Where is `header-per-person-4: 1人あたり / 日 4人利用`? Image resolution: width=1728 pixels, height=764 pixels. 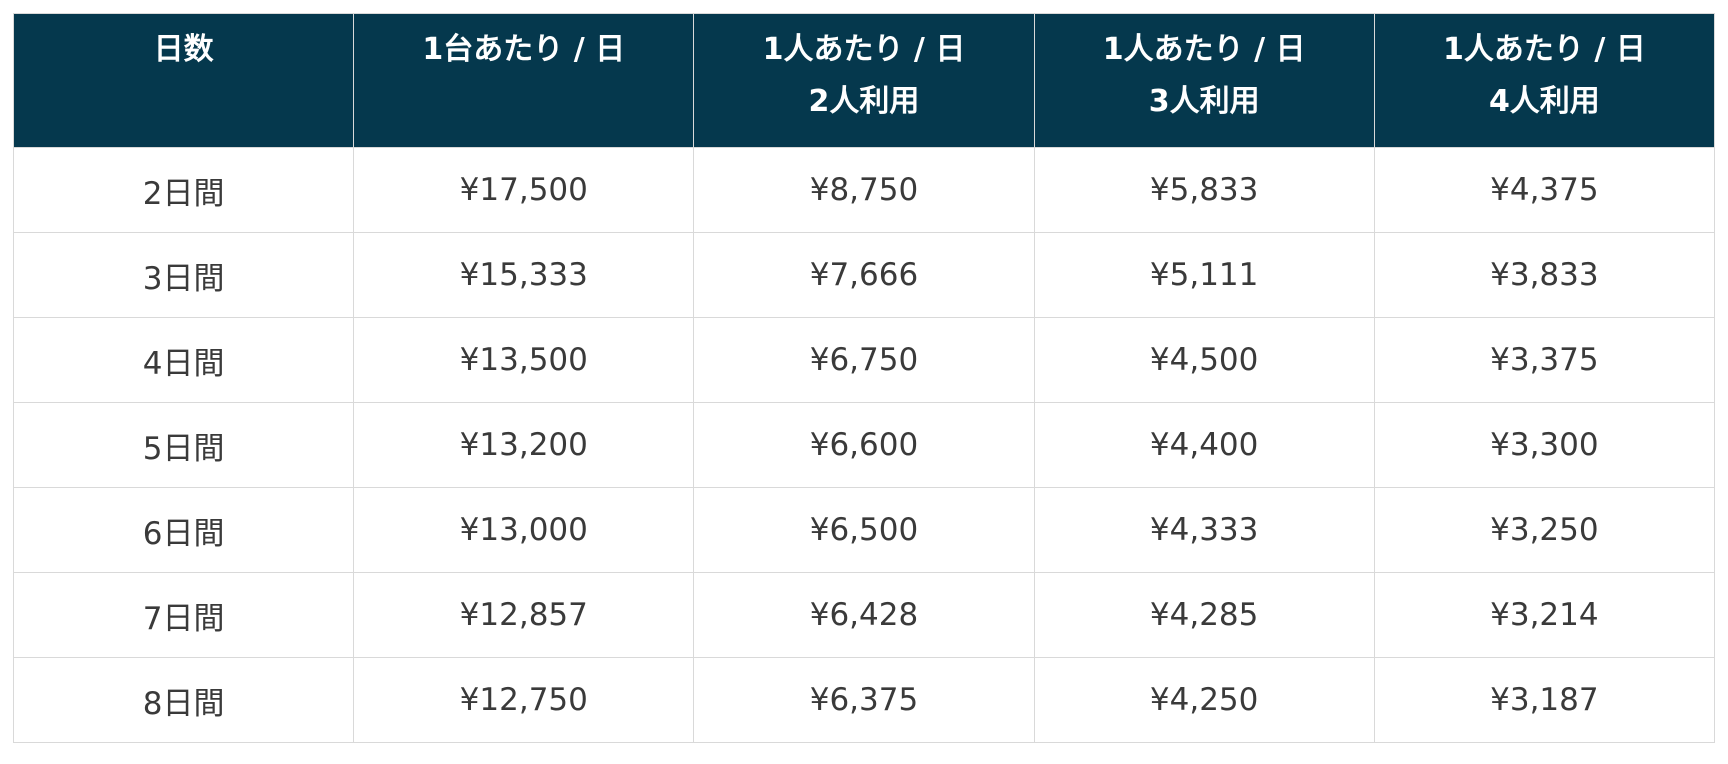 header-per-person-4: 1人あたり / 日 4人利用 is located at coordinates (1544, 80).